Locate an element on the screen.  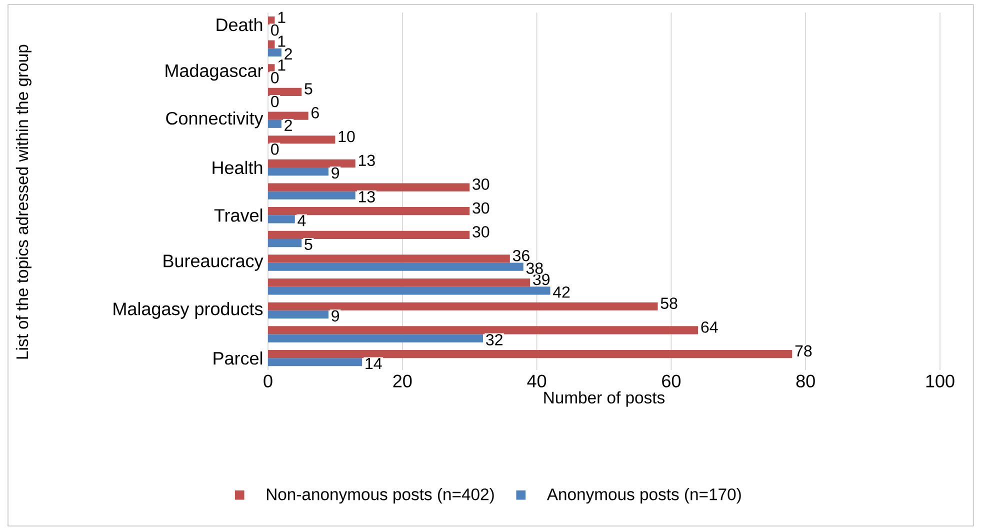
data-label: 58 is located at coordinates (669, 303).